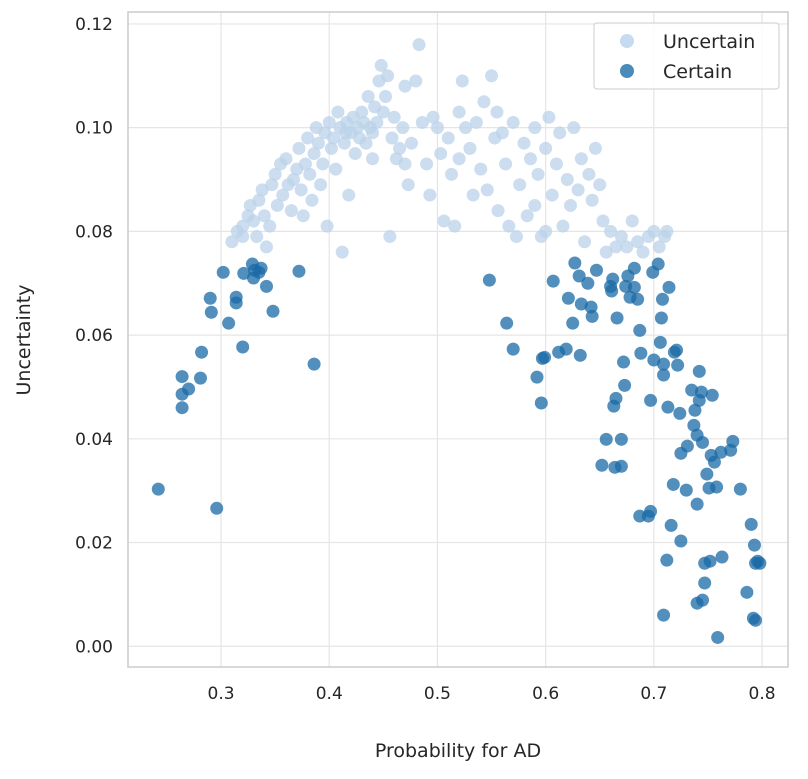  What do you see at coordinates (437, 694) in the screenshot?
I see `x-tick-label: 0.5` at bounding box center [437, 694].